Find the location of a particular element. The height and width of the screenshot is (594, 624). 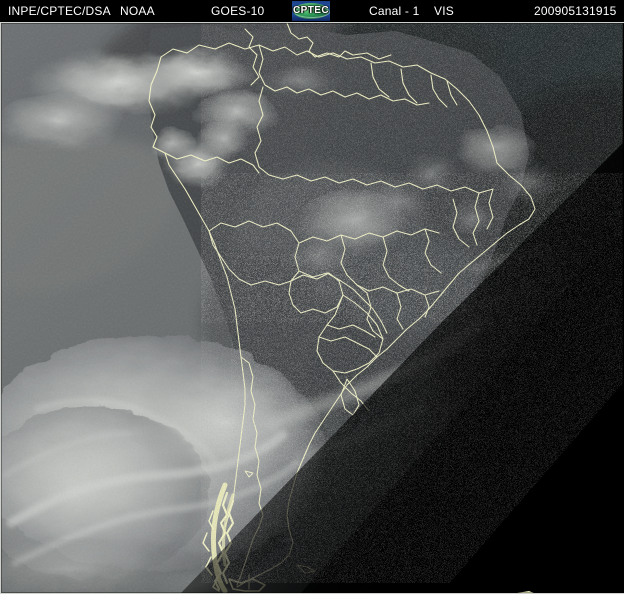

header-sat-owner-label: NOAA is located at coordinates (137, 11).